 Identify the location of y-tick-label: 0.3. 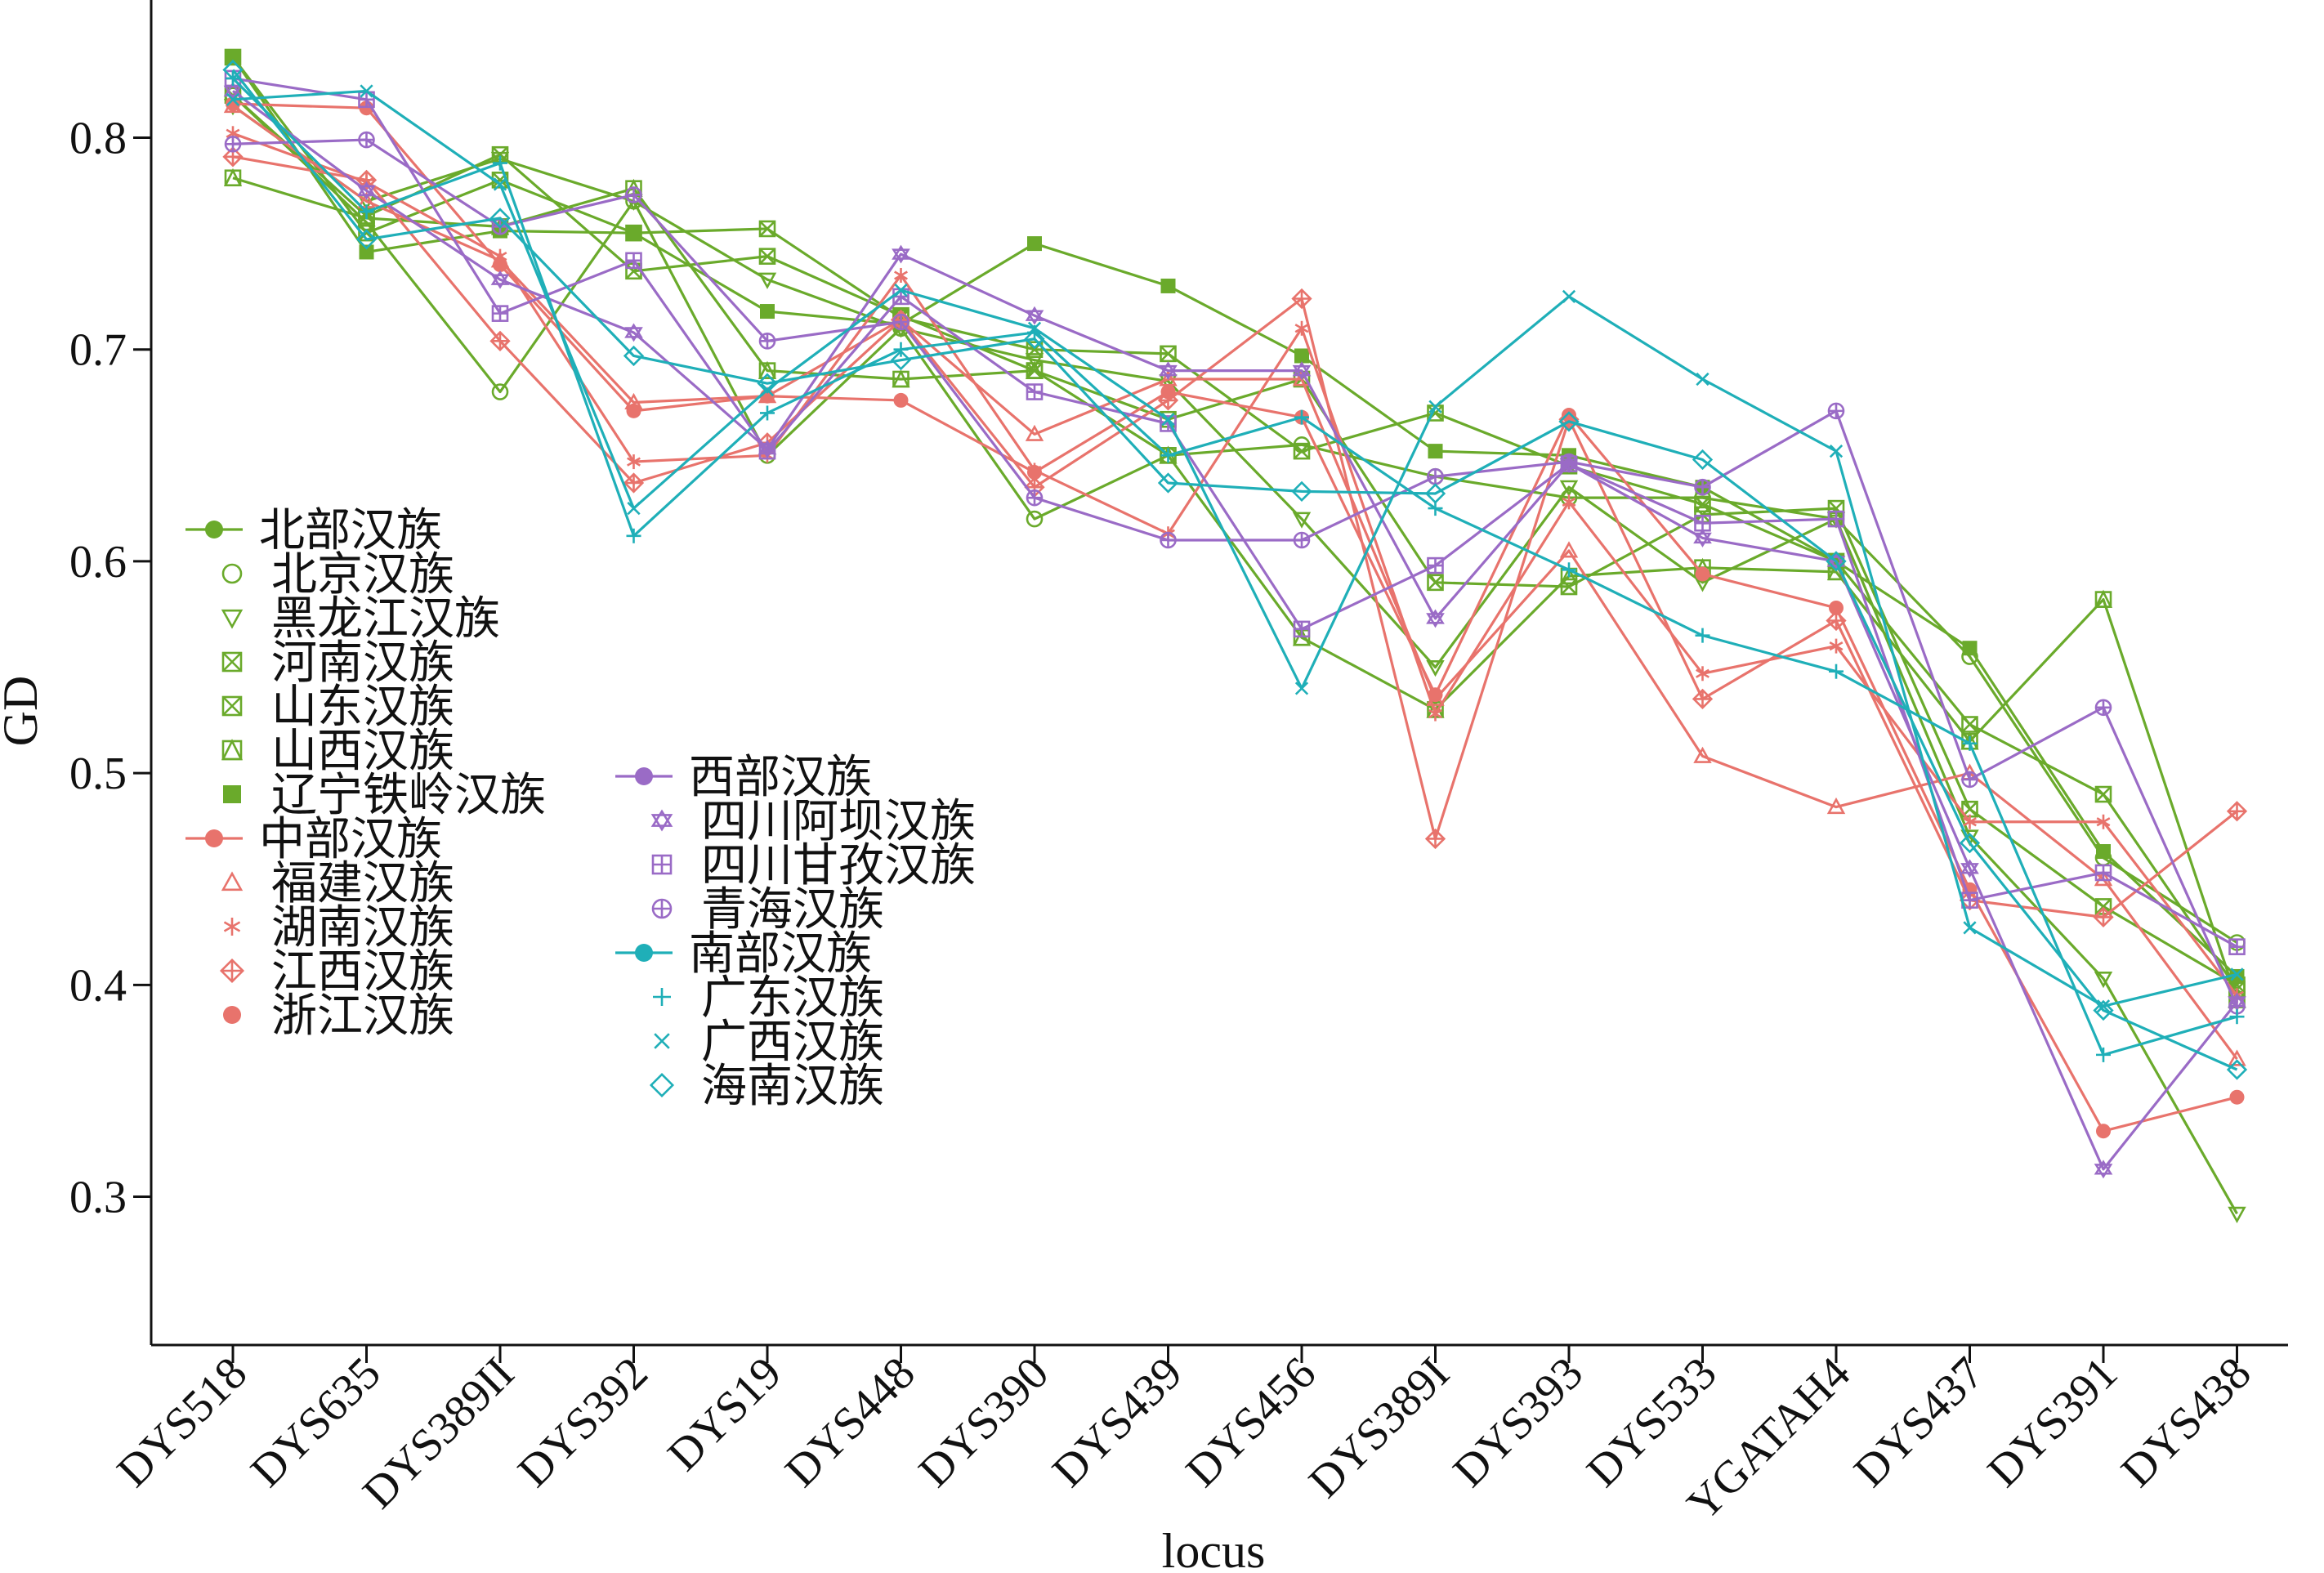
(98, 1198).